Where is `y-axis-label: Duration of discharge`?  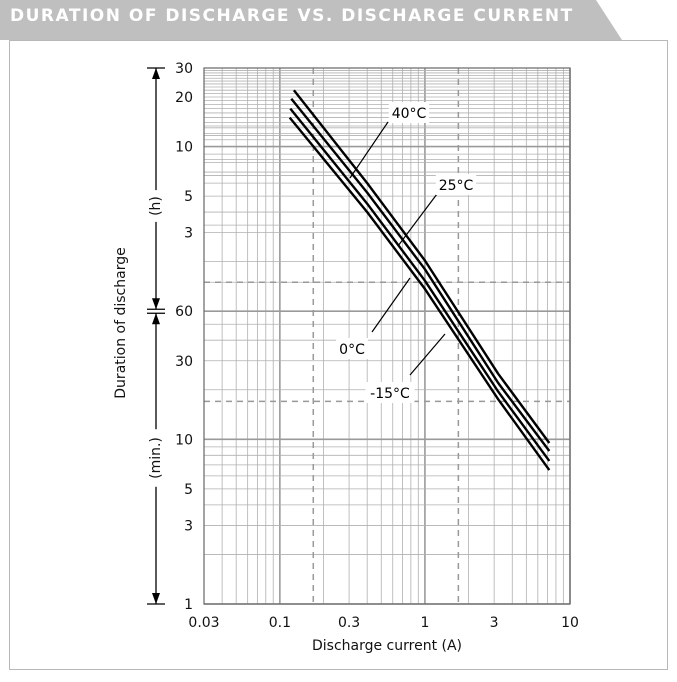
y-axis-label: Duration of discharge is located at coordinates (121, 322).